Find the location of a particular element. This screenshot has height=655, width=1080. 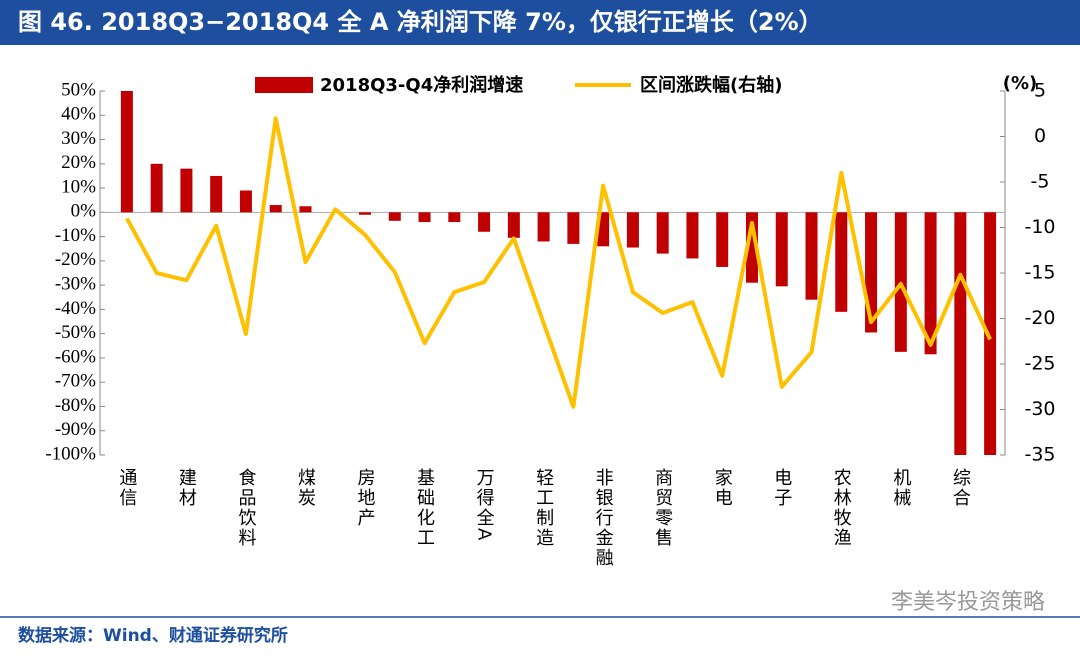

x-tick-label: 非银行金融 is located at coordinates (603, 518).